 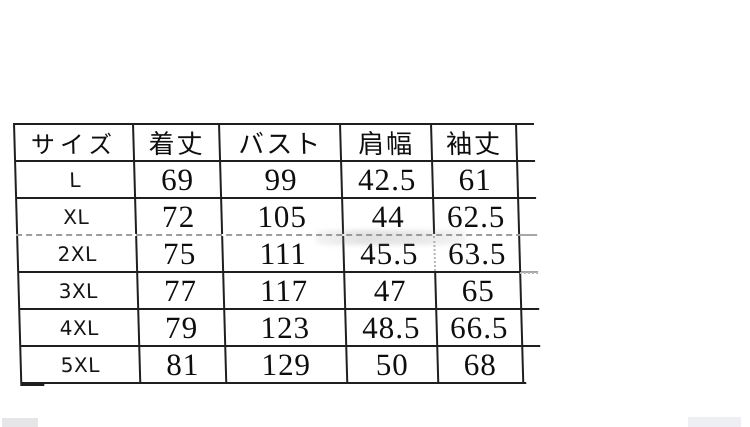 I want to click on value-cell: 72, so click(x=178, y=216).